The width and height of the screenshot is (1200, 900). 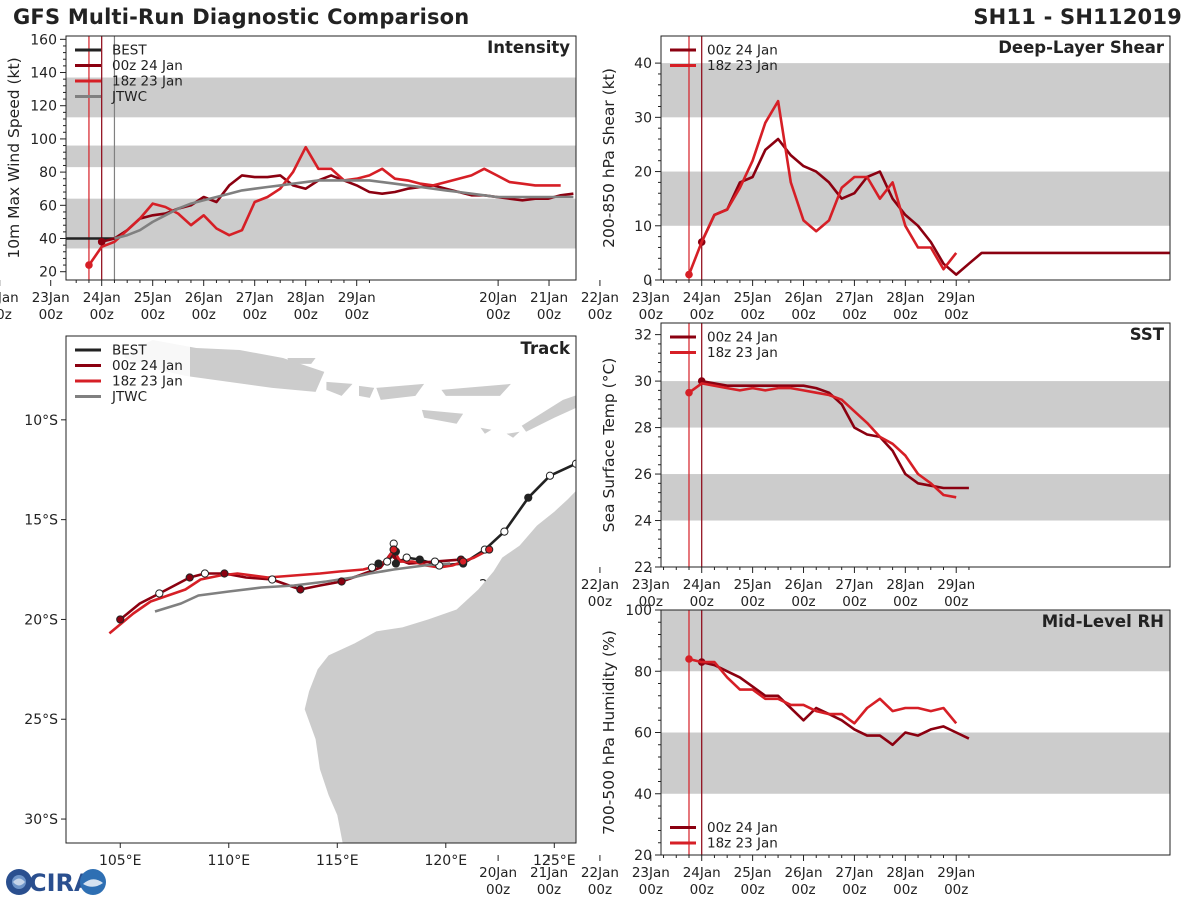 I want to click on shear-ytick-label: 30, so click(x=643, y=118).